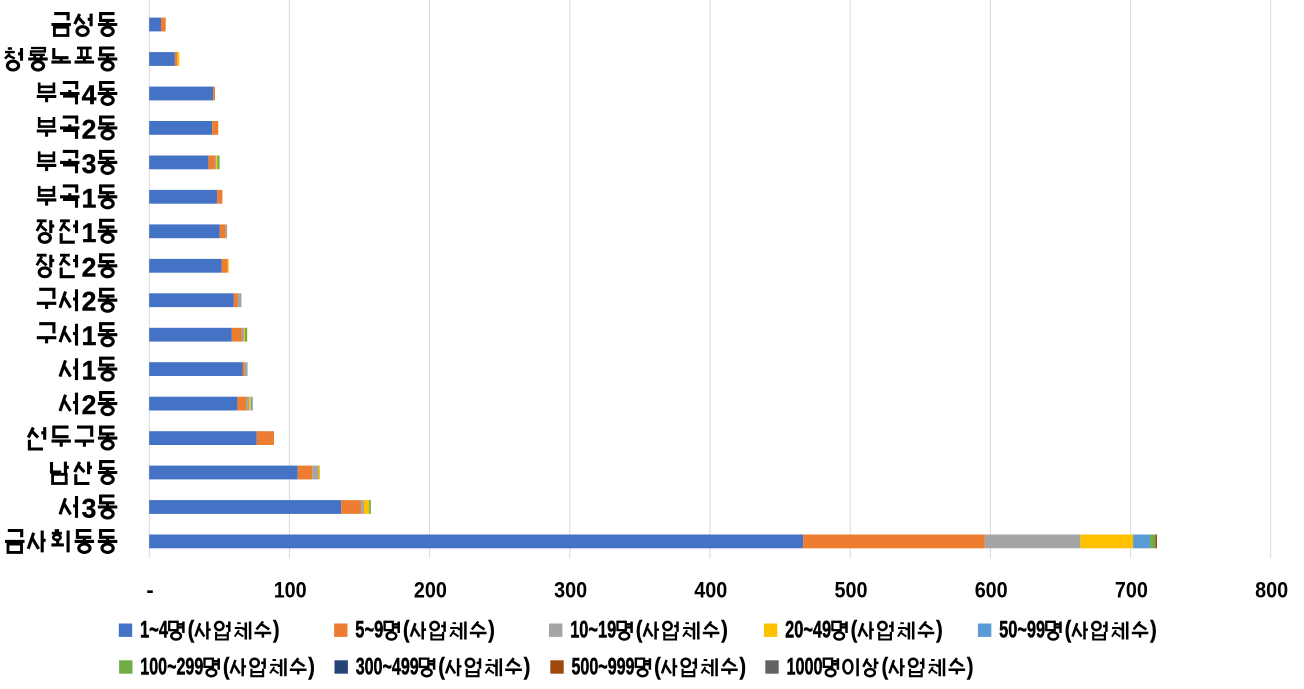  What do you see at coordinates (430, 590) in the screenshot?
I see `svg-text: 200` at bounding box center [430, 590].